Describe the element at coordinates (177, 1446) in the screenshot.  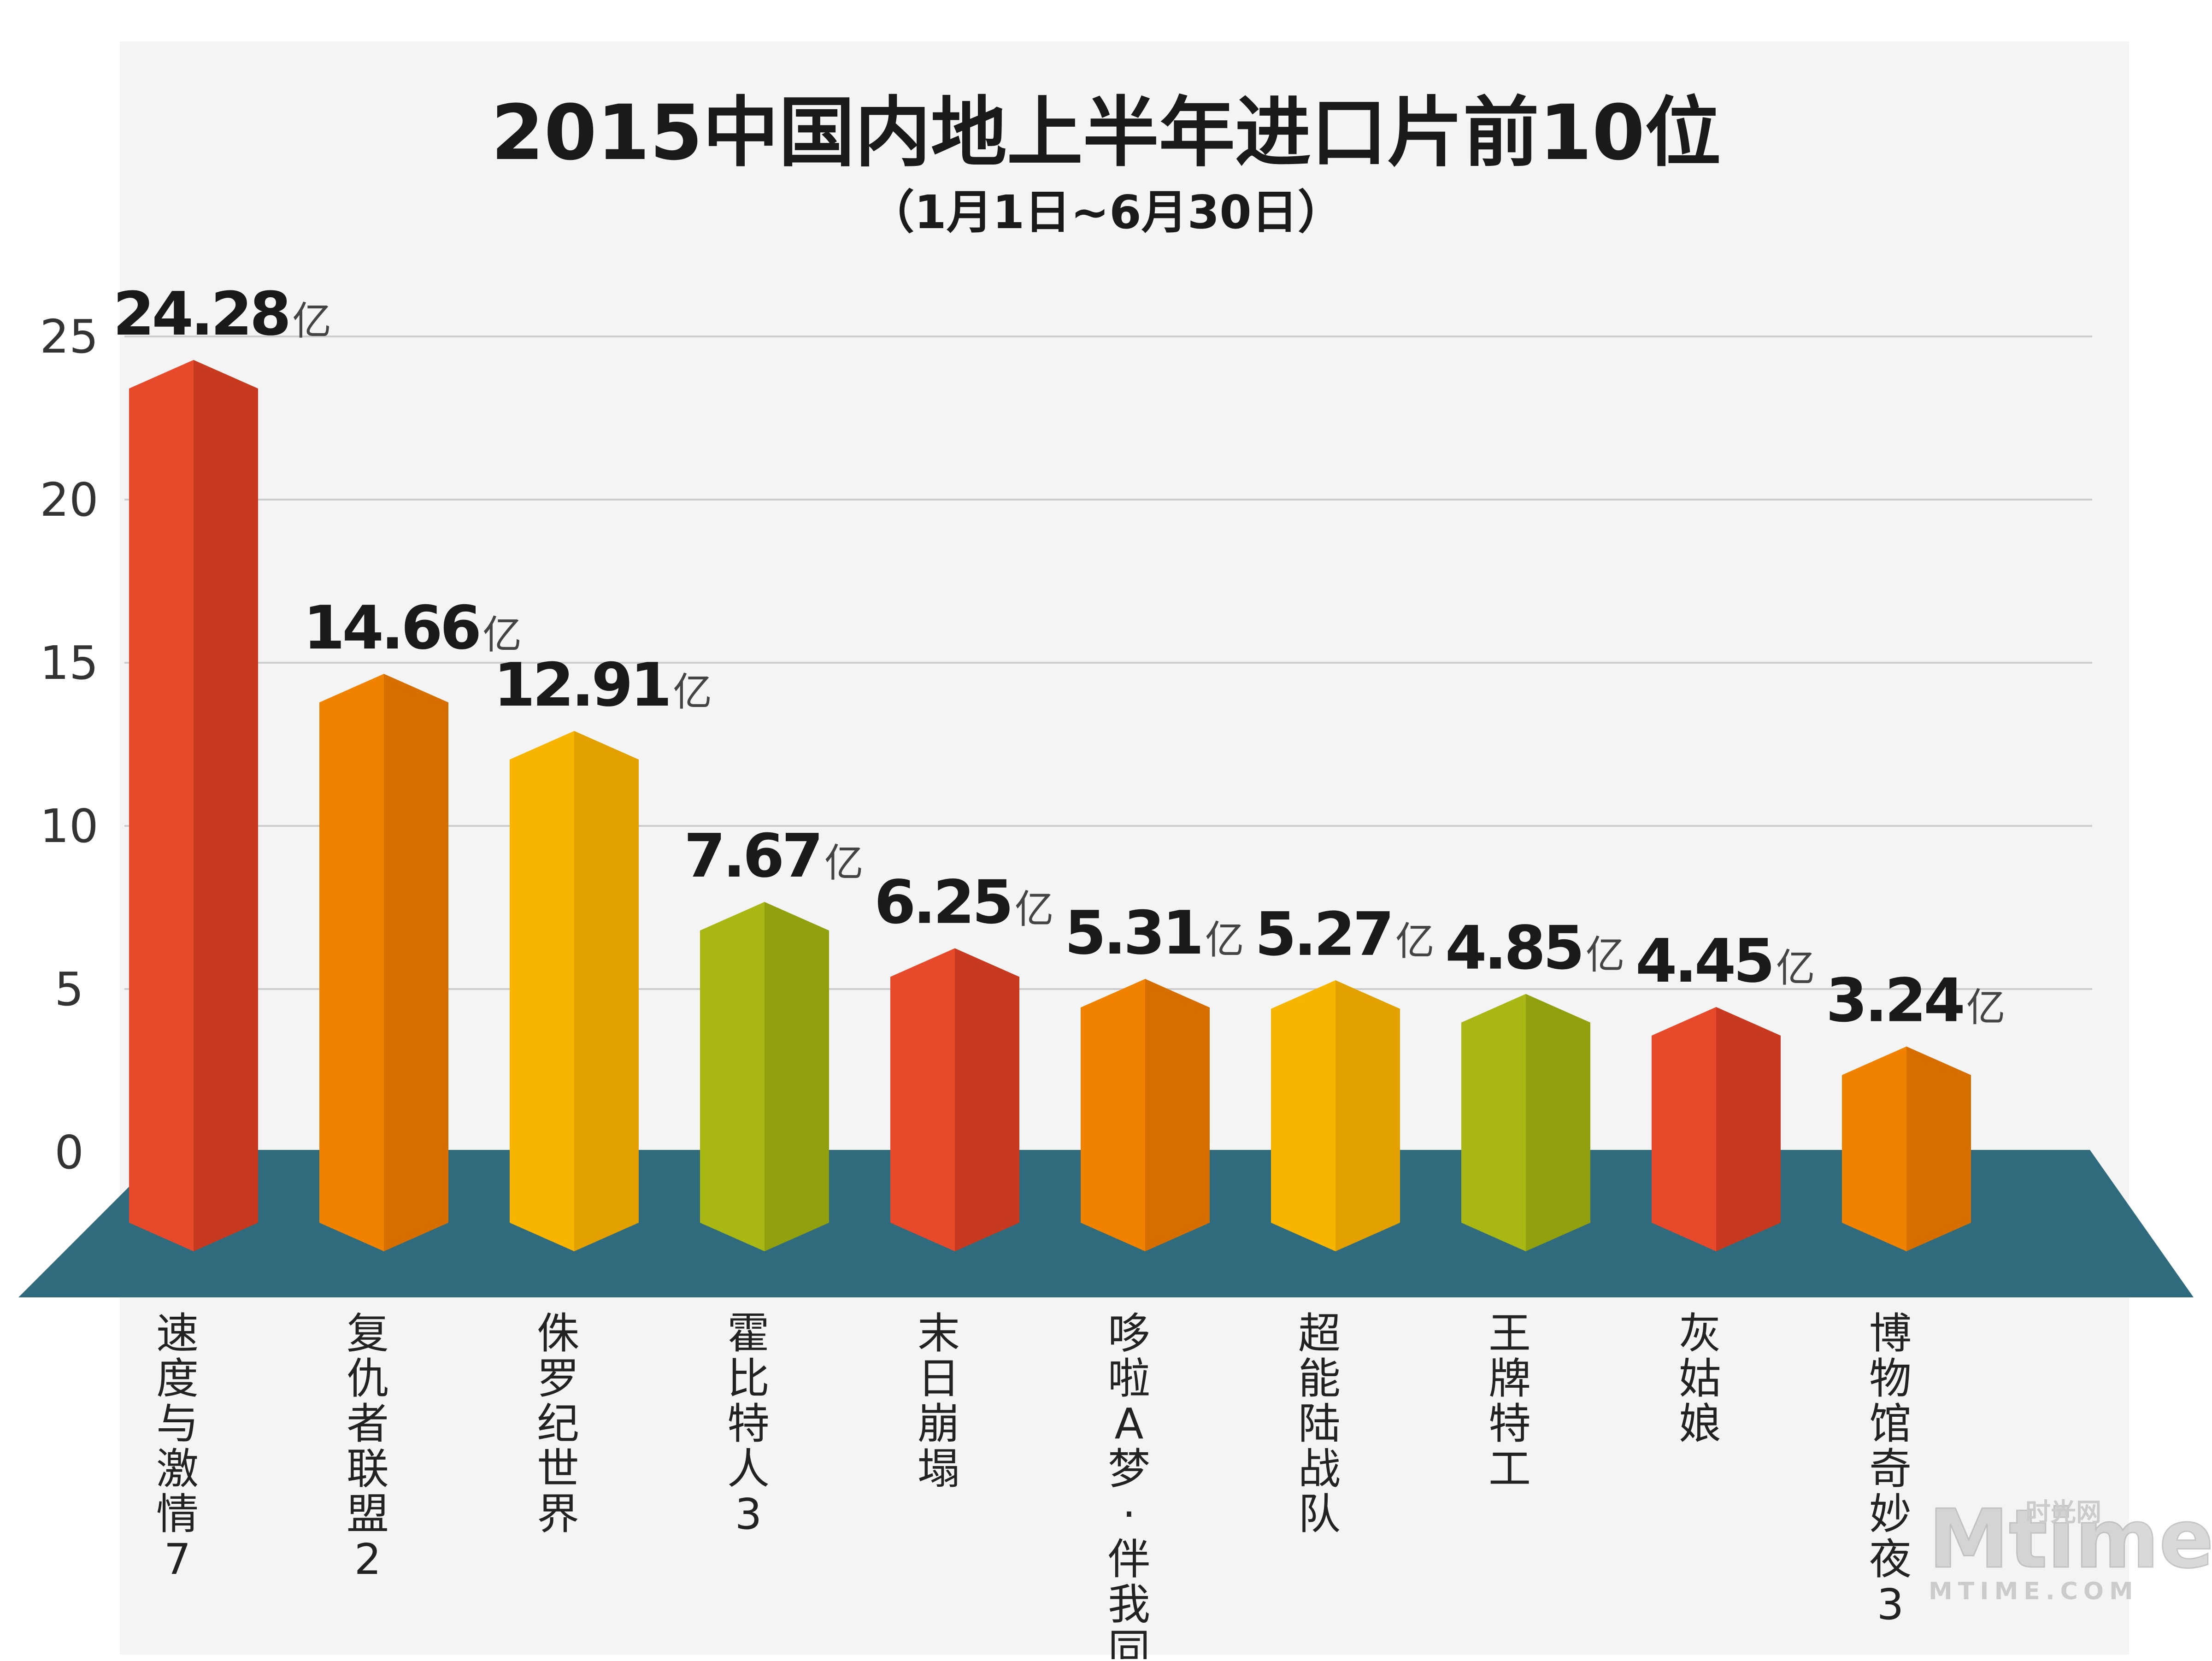
I see `category-label: 速度与激情 7` at that location.